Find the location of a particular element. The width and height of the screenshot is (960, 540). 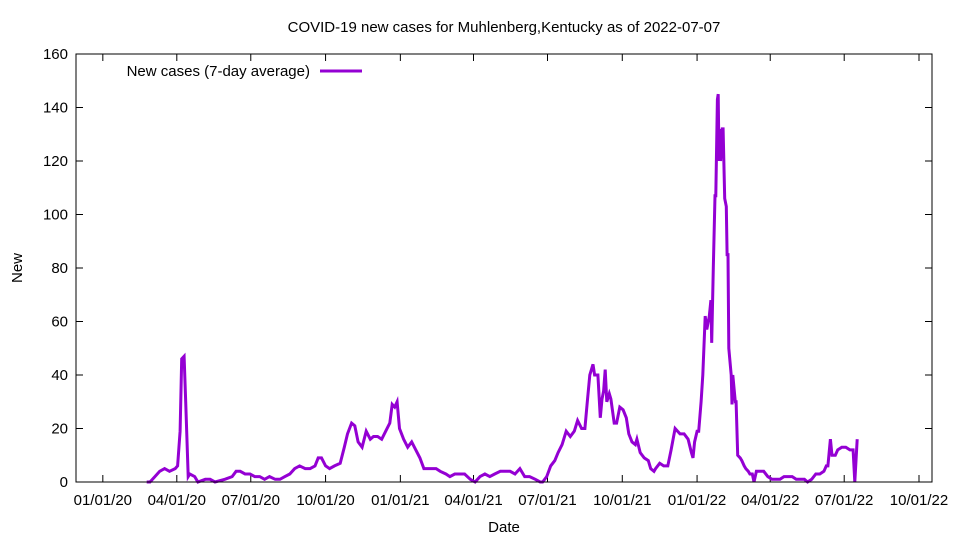

y-tick-label: 140 is located at coordinates (55, 108).